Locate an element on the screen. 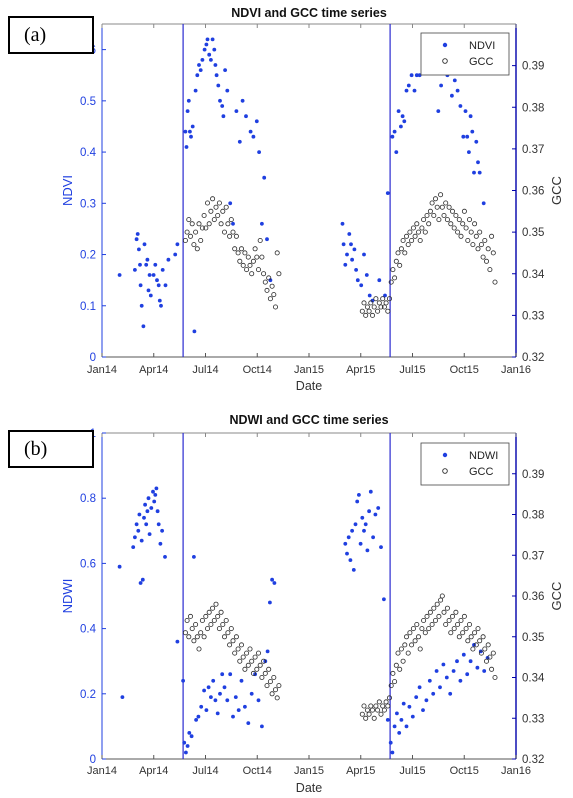 The height and width of the screenshot is (798, 573). left-y-tick-label: 0.8 is located at coordinates (88, 499).